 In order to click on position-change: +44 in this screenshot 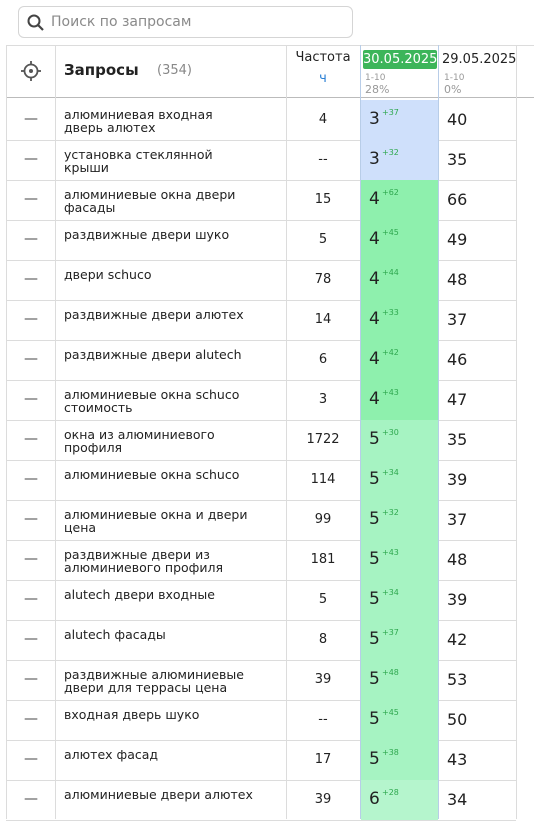, I will do `click(390, 272)`.